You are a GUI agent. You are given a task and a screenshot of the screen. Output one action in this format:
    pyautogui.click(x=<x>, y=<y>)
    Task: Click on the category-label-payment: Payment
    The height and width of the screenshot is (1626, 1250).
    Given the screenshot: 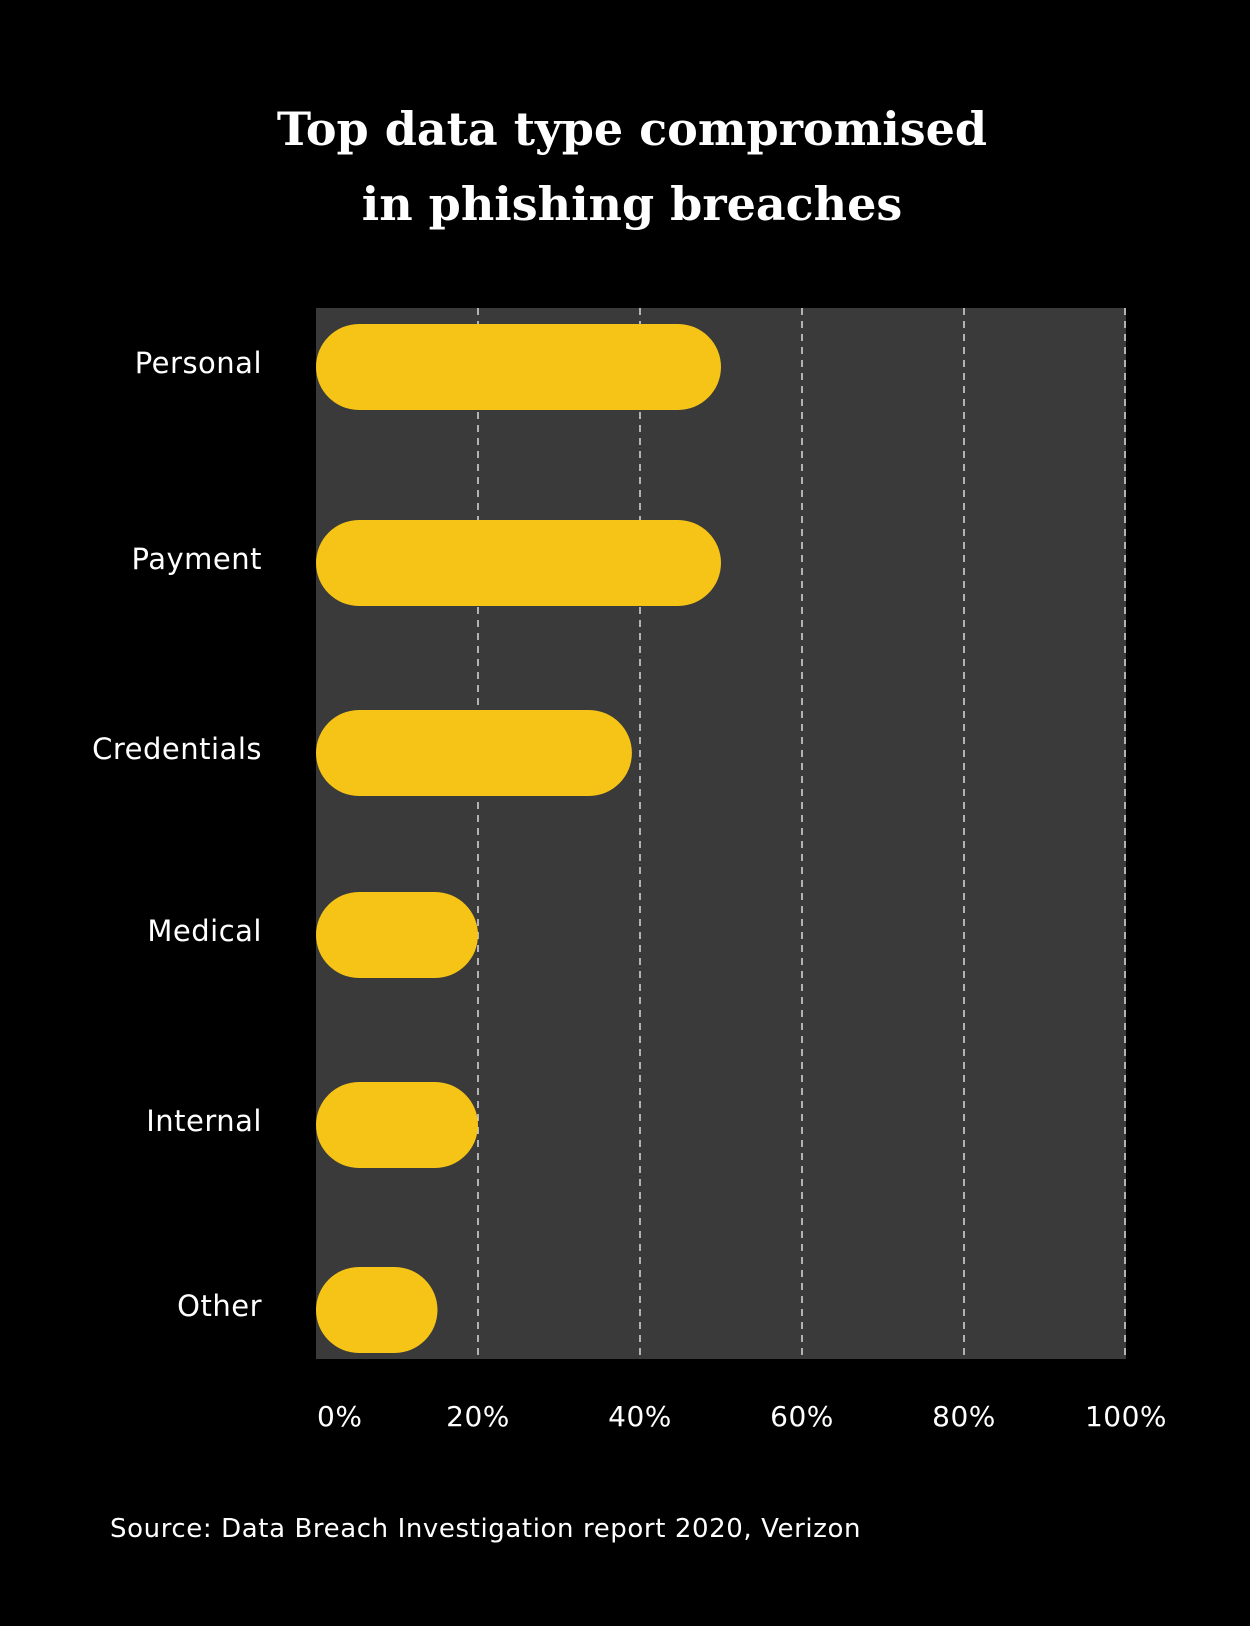 What is the action you would take?
    pyautogui.click(x=197, y=559)
    